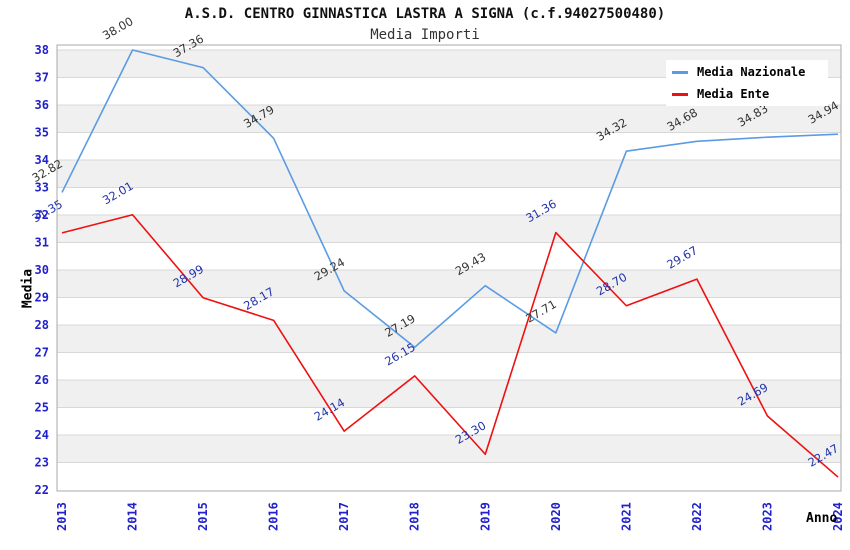  What do you see at coordinates (680, 72) in the screenshot?
I see `media-nazionale-line-swatch-icon` at bounding box center [680, 72].